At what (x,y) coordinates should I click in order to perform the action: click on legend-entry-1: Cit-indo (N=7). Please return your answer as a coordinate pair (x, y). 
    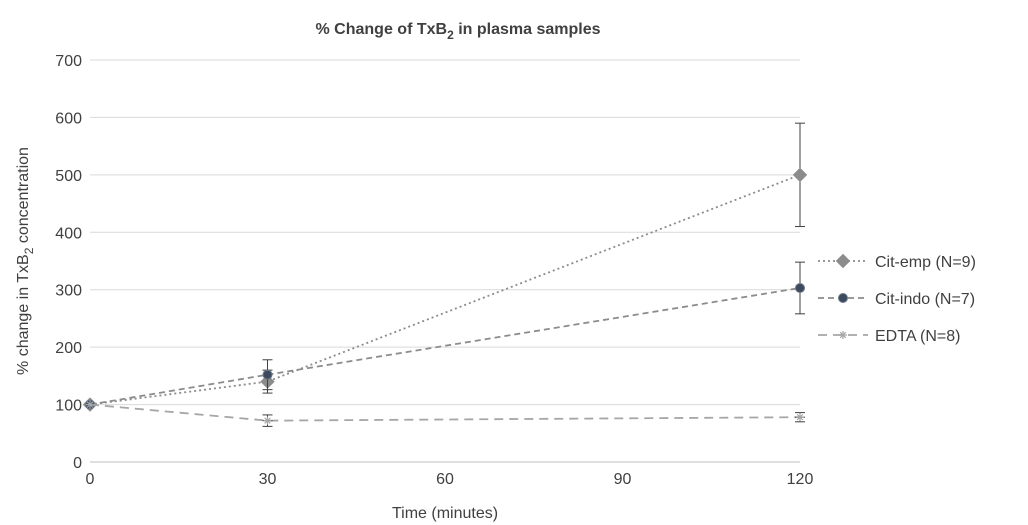
    Looking at the image, I should click on (896, 299).